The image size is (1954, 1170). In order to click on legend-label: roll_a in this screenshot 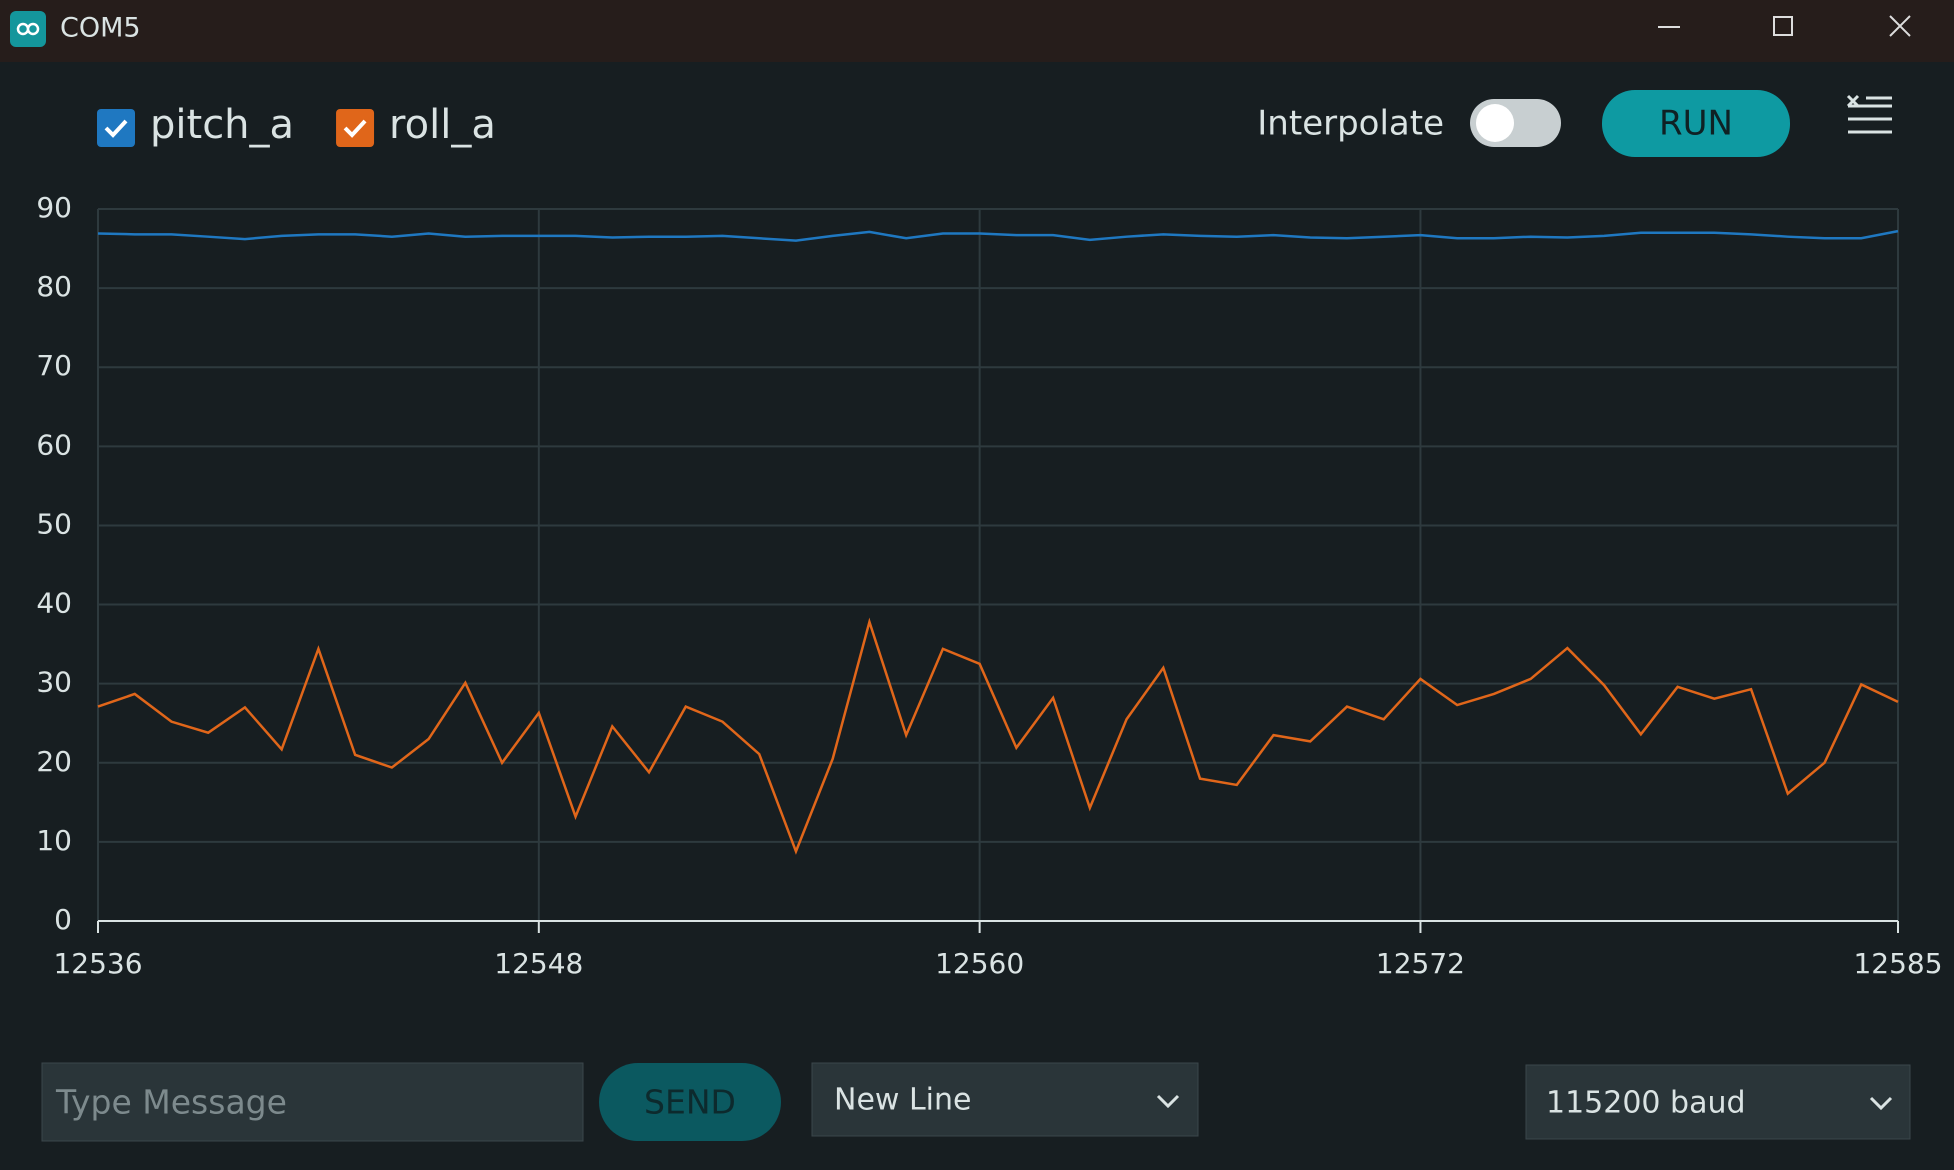, I will do `click(442, 125)`.